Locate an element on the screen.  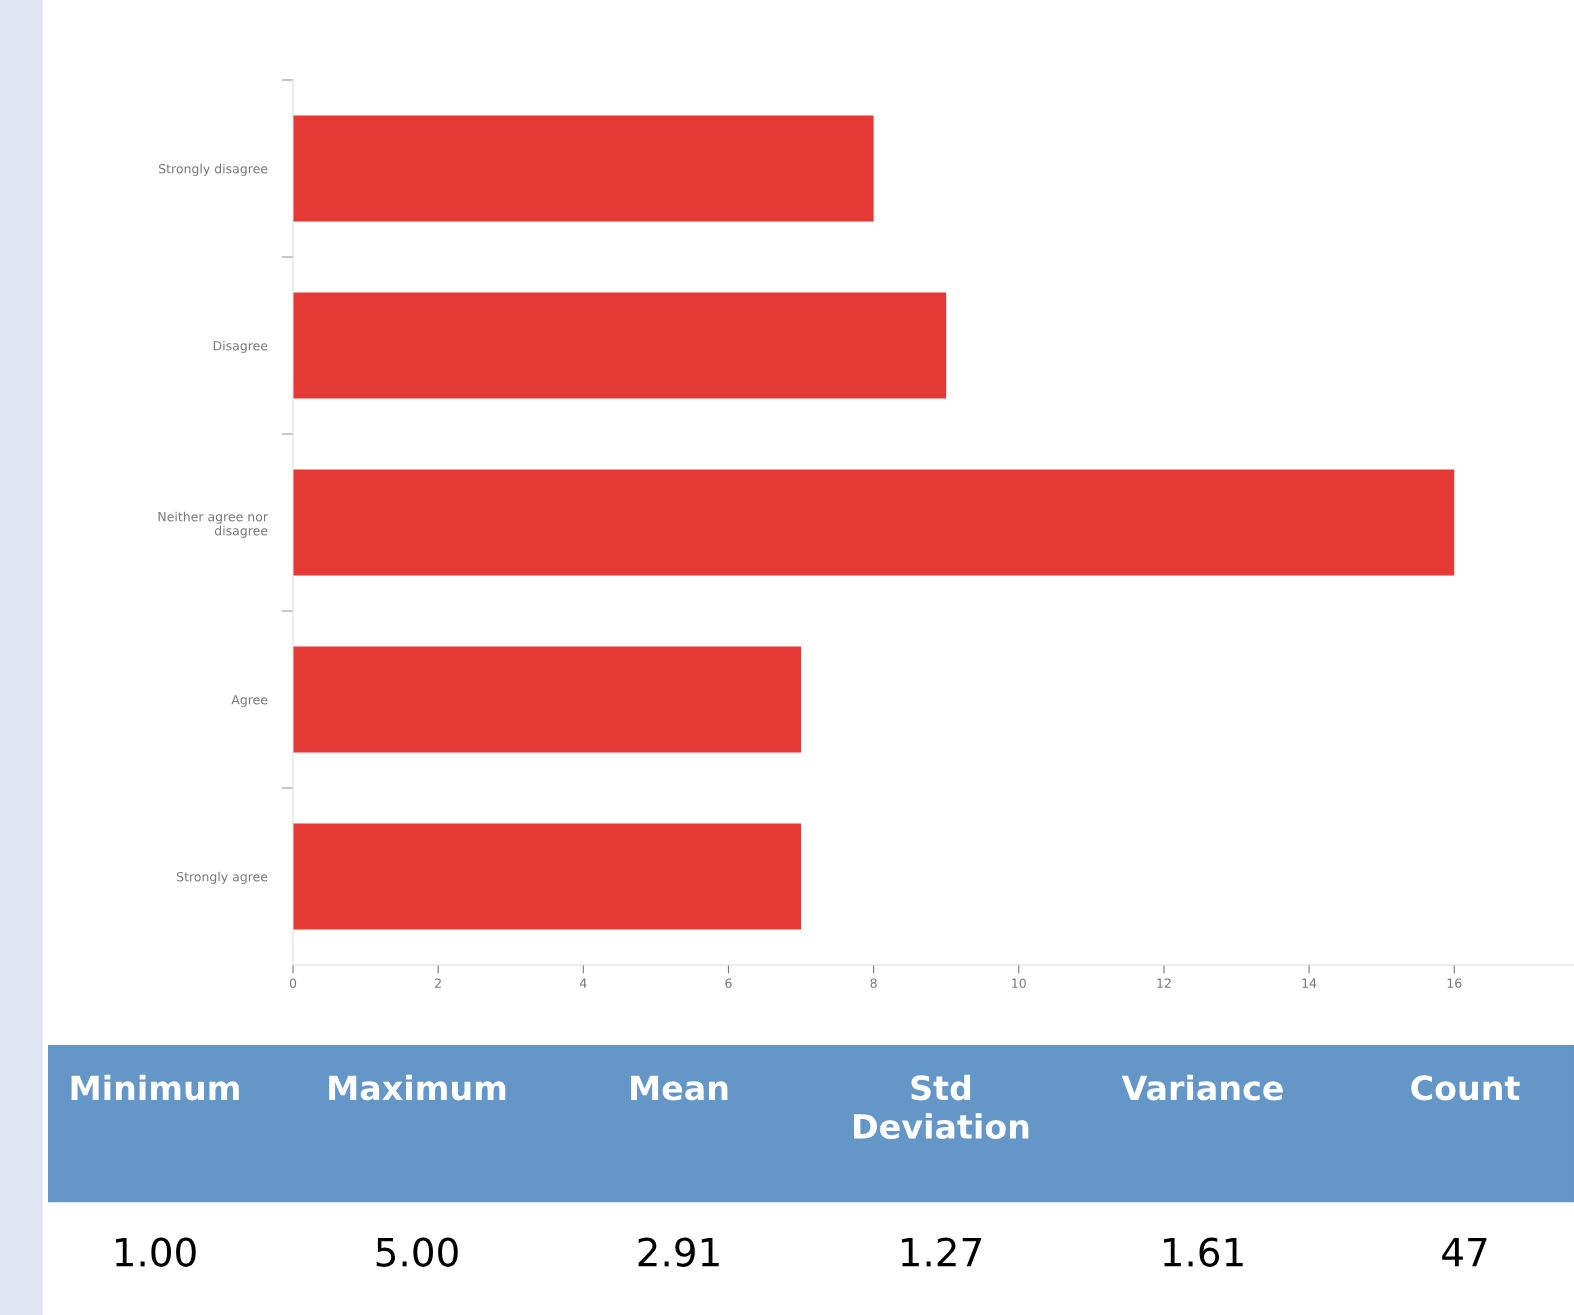
category-label: Std Deviation is located at coordinates (941, 1107).